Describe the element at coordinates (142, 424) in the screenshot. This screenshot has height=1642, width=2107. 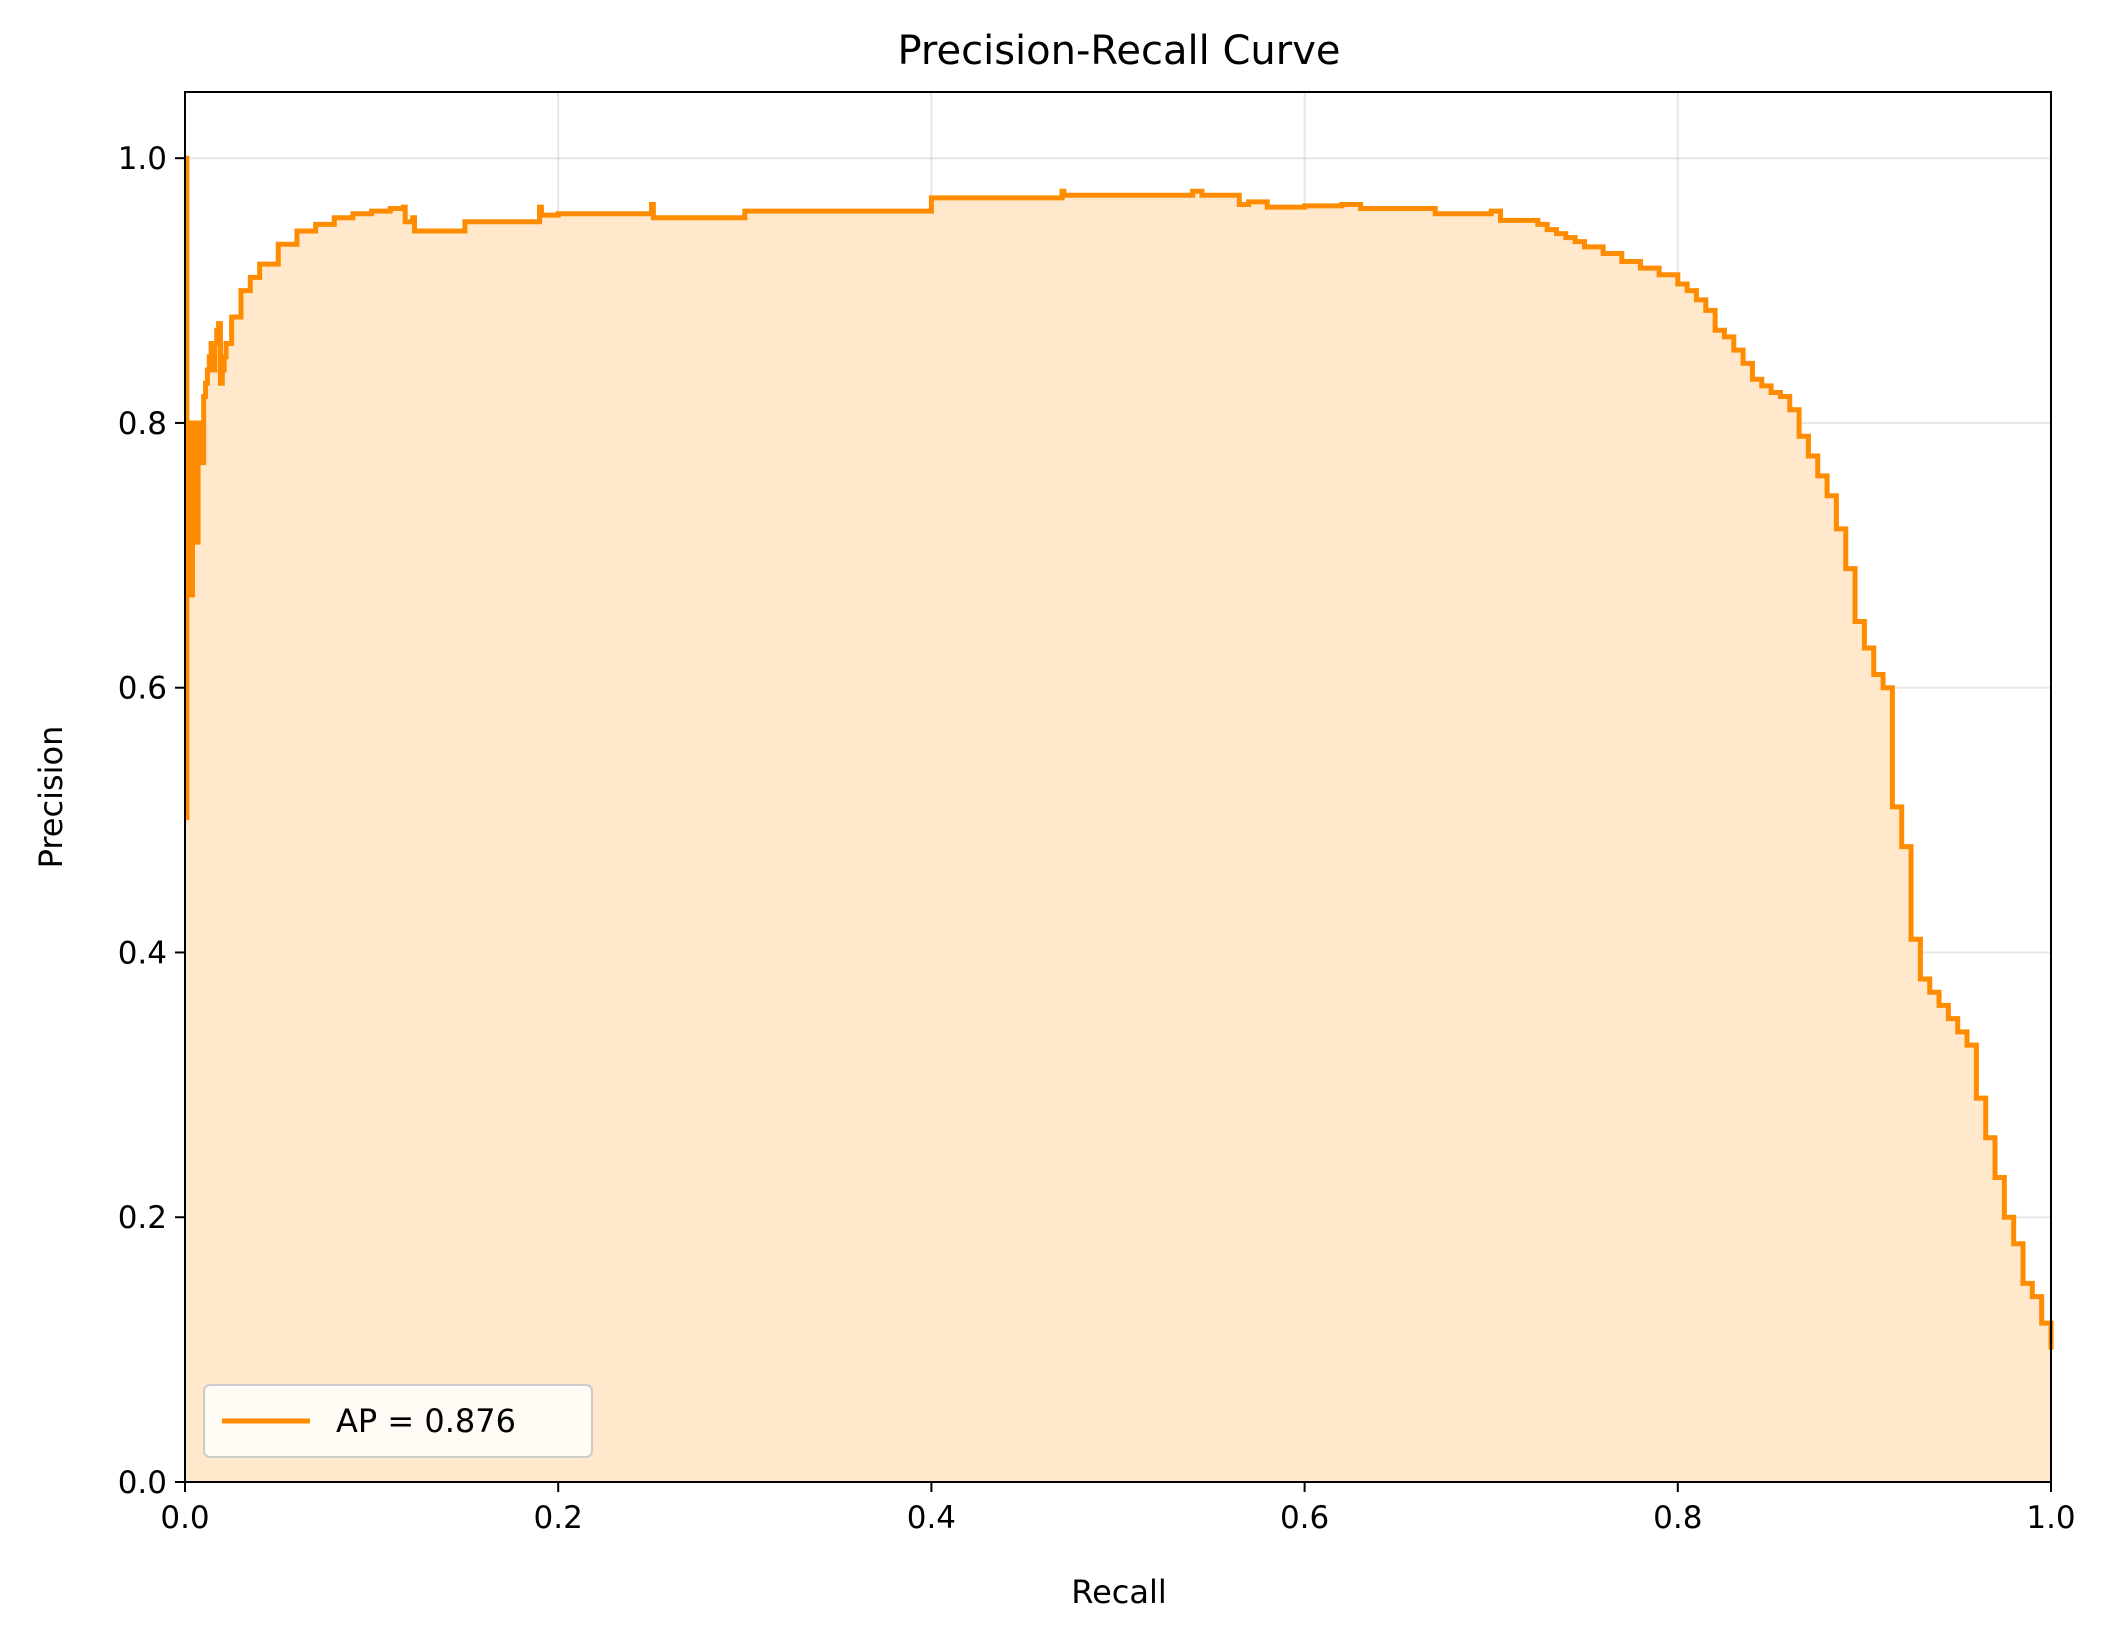
I see `y-tick-label: 0.8` at that location.